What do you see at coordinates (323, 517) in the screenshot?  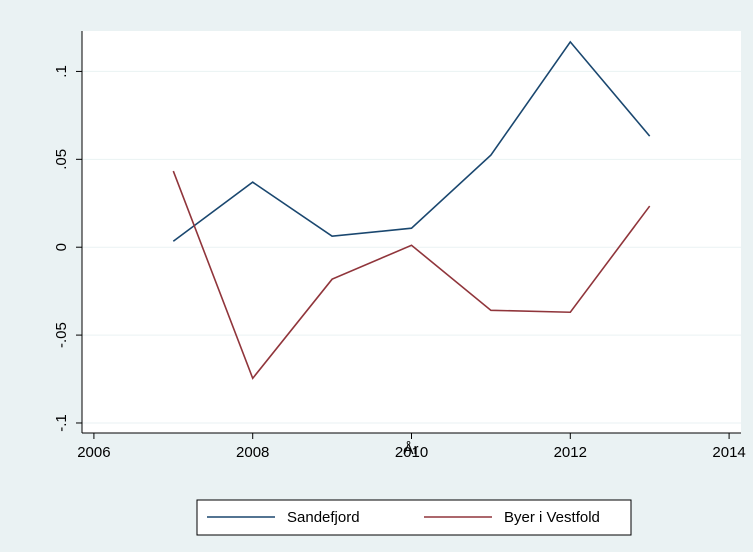 I see `legend-label: Sandefjord` at bounding box center [323, 517].